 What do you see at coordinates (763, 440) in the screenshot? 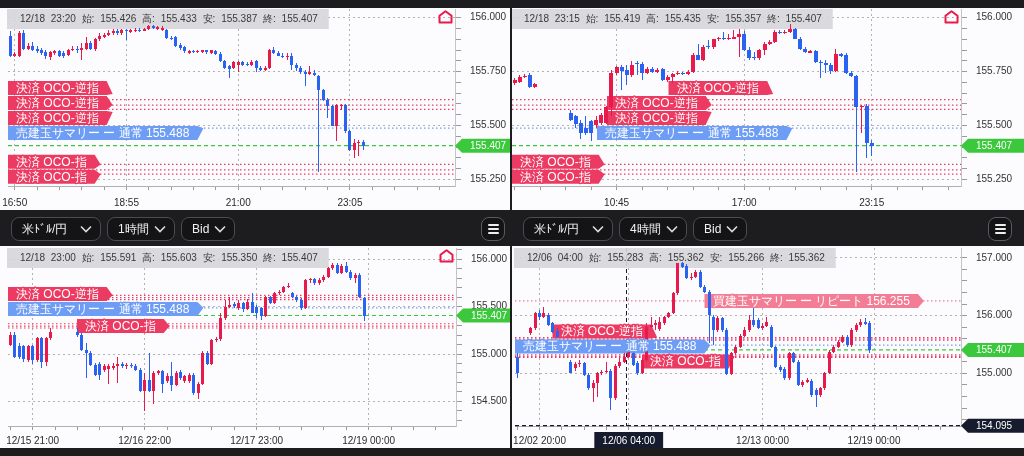
I see `x-tick-label: 12/13 00:00` at bounding box center [763, 440].